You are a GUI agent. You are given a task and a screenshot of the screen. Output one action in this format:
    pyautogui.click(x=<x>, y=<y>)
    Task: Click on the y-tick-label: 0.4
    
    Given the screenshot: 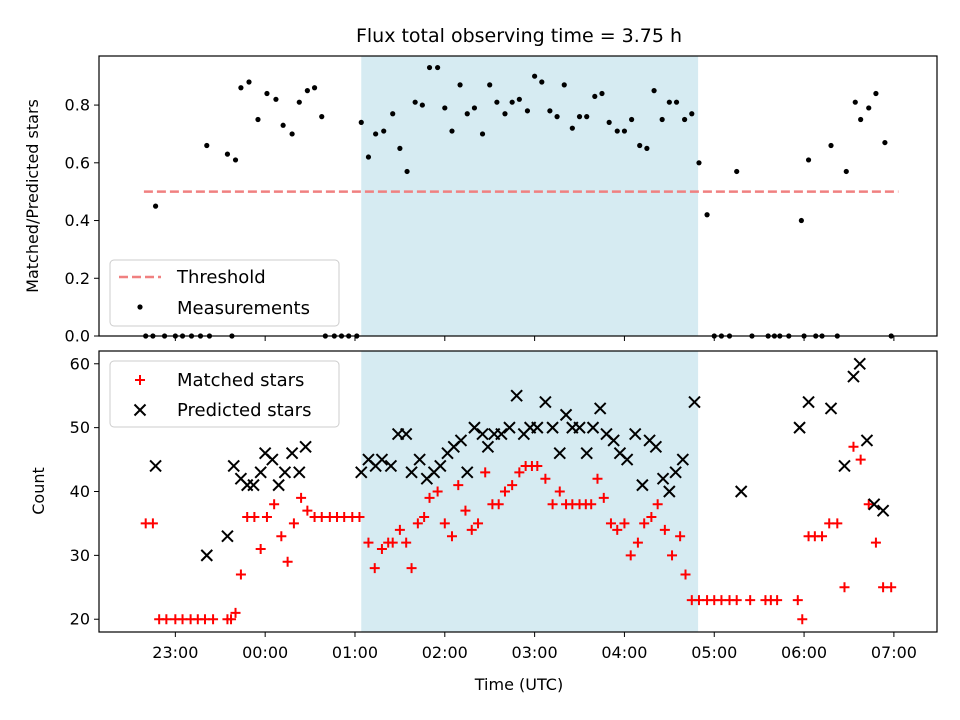 What is the action you would take?
    pyautogui.click(x=77, y=220)
    